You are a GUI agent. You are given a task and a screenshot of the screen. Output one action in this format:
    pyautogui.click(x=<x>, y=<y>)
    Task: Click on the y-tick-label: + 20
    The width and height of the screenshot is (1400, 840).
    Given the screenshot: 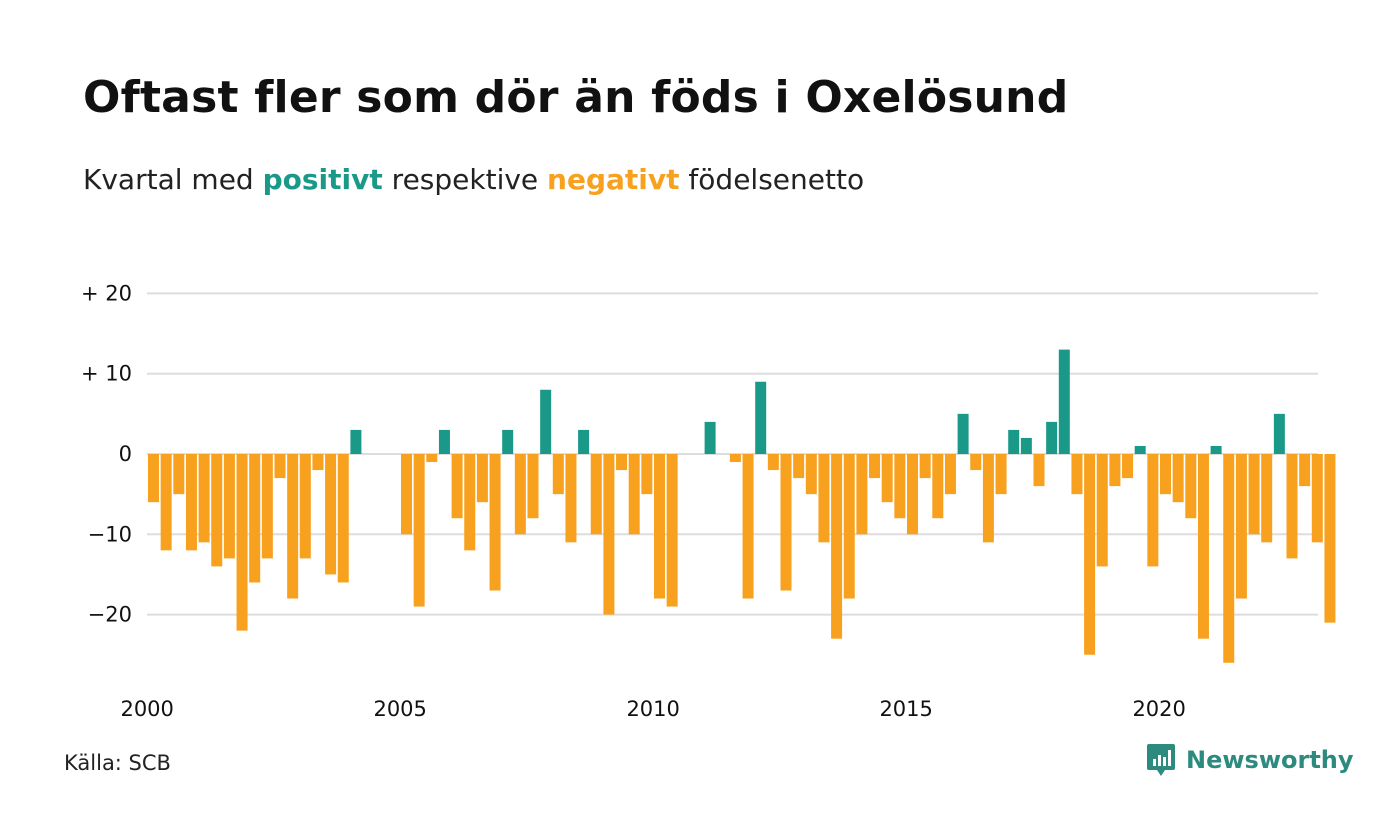 What is the action you would take?
    pyautogui.click(x=106, y=293)
    